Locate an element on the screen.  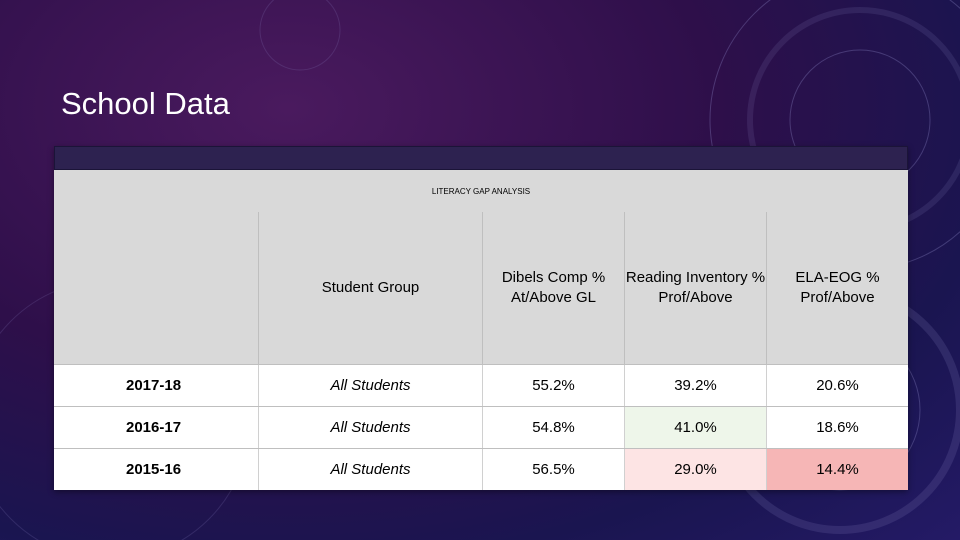
table-row: 2017-18 All Students 55.2% 39.2% 20.6% is located at coordinates (481, 385).